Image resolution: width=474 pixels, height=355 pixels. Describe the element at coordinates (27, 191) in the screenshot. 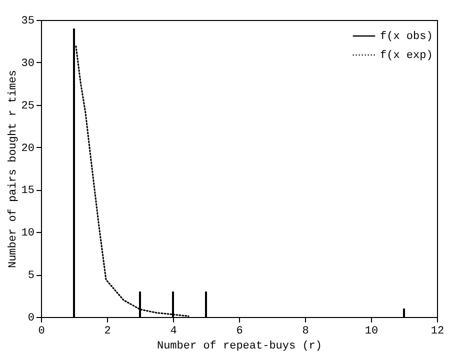

I see `y-tick-label: 15` at that location.